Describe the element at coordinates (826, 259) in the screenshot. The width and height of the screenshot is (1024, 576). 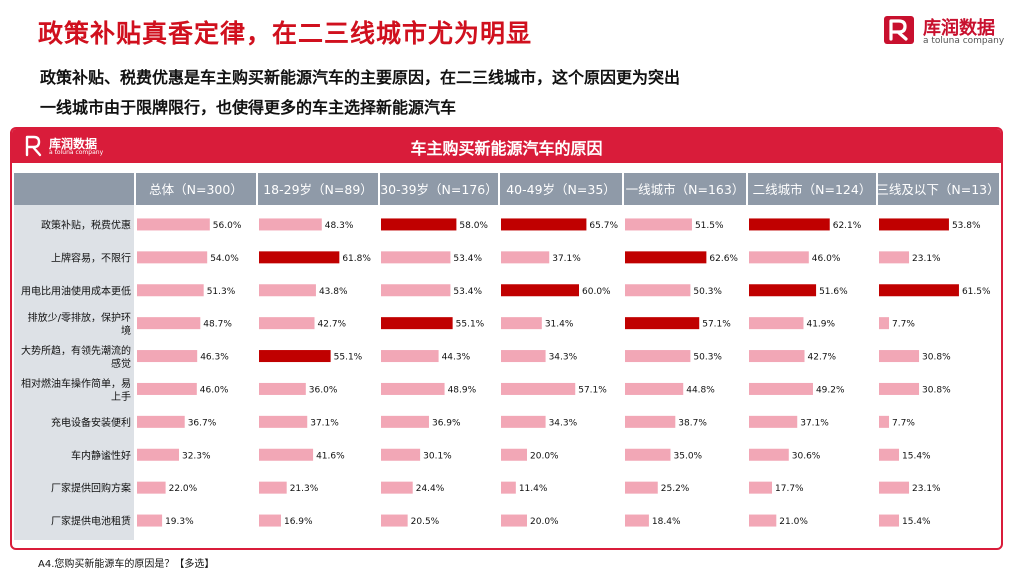
I see `value-label-s5-r1: 46.0%` at that location.